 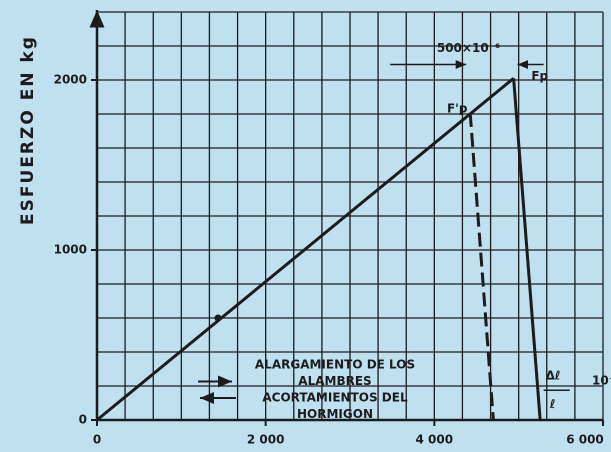 What do you see at coordinates (435, 440) in the screenshot?
I see `x-tick-label: 4 000` at bounding box center [435, 440].